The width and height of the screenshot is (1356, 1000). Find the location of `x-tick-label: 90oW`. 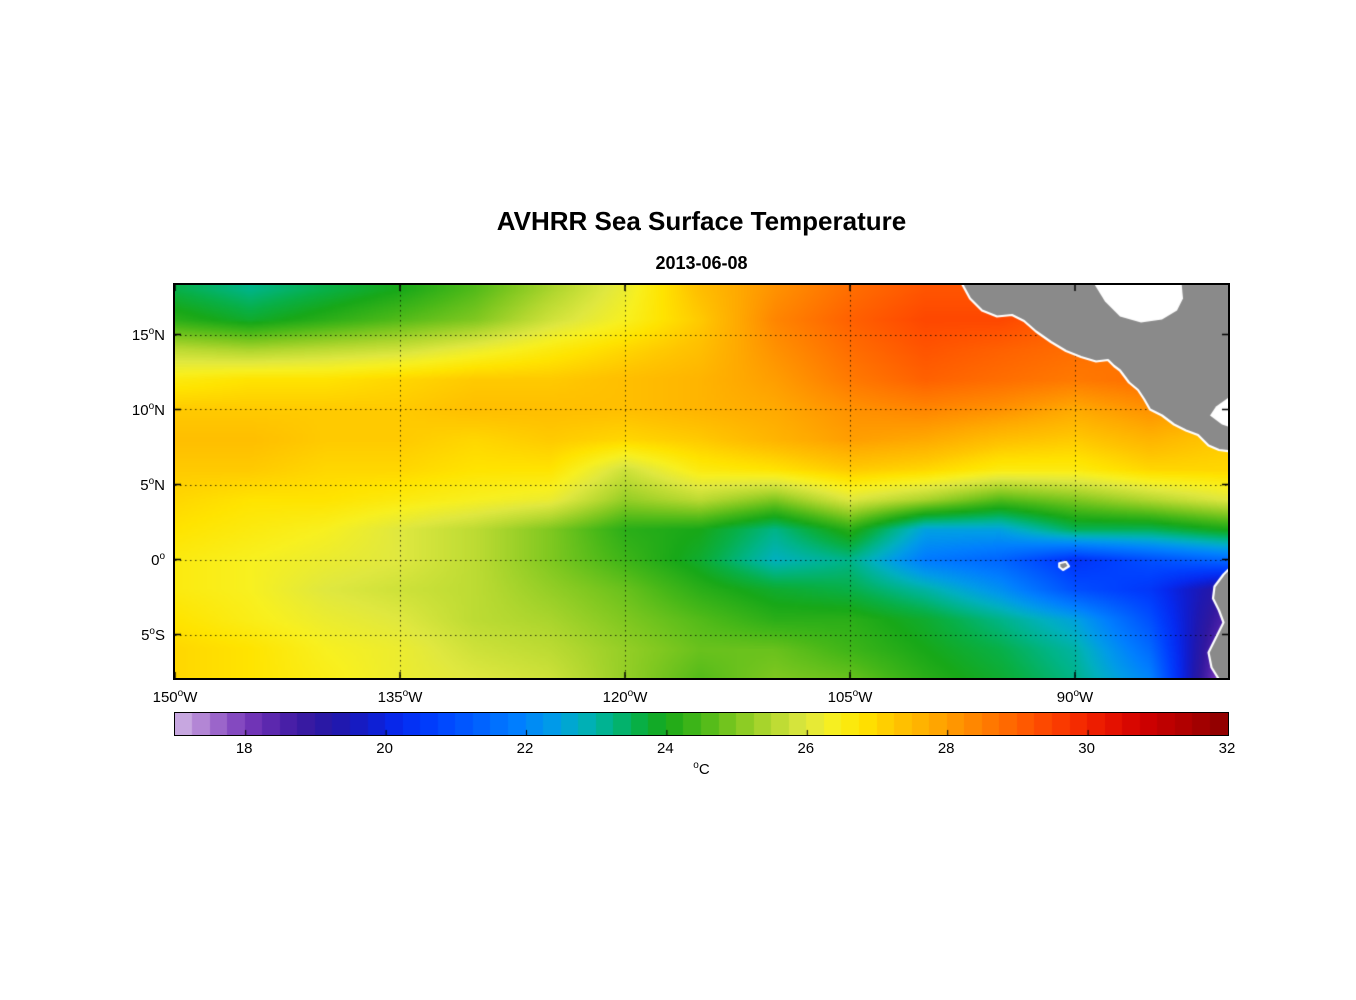

x-tick-label: 90oW is located at coordinates (1075, 697).